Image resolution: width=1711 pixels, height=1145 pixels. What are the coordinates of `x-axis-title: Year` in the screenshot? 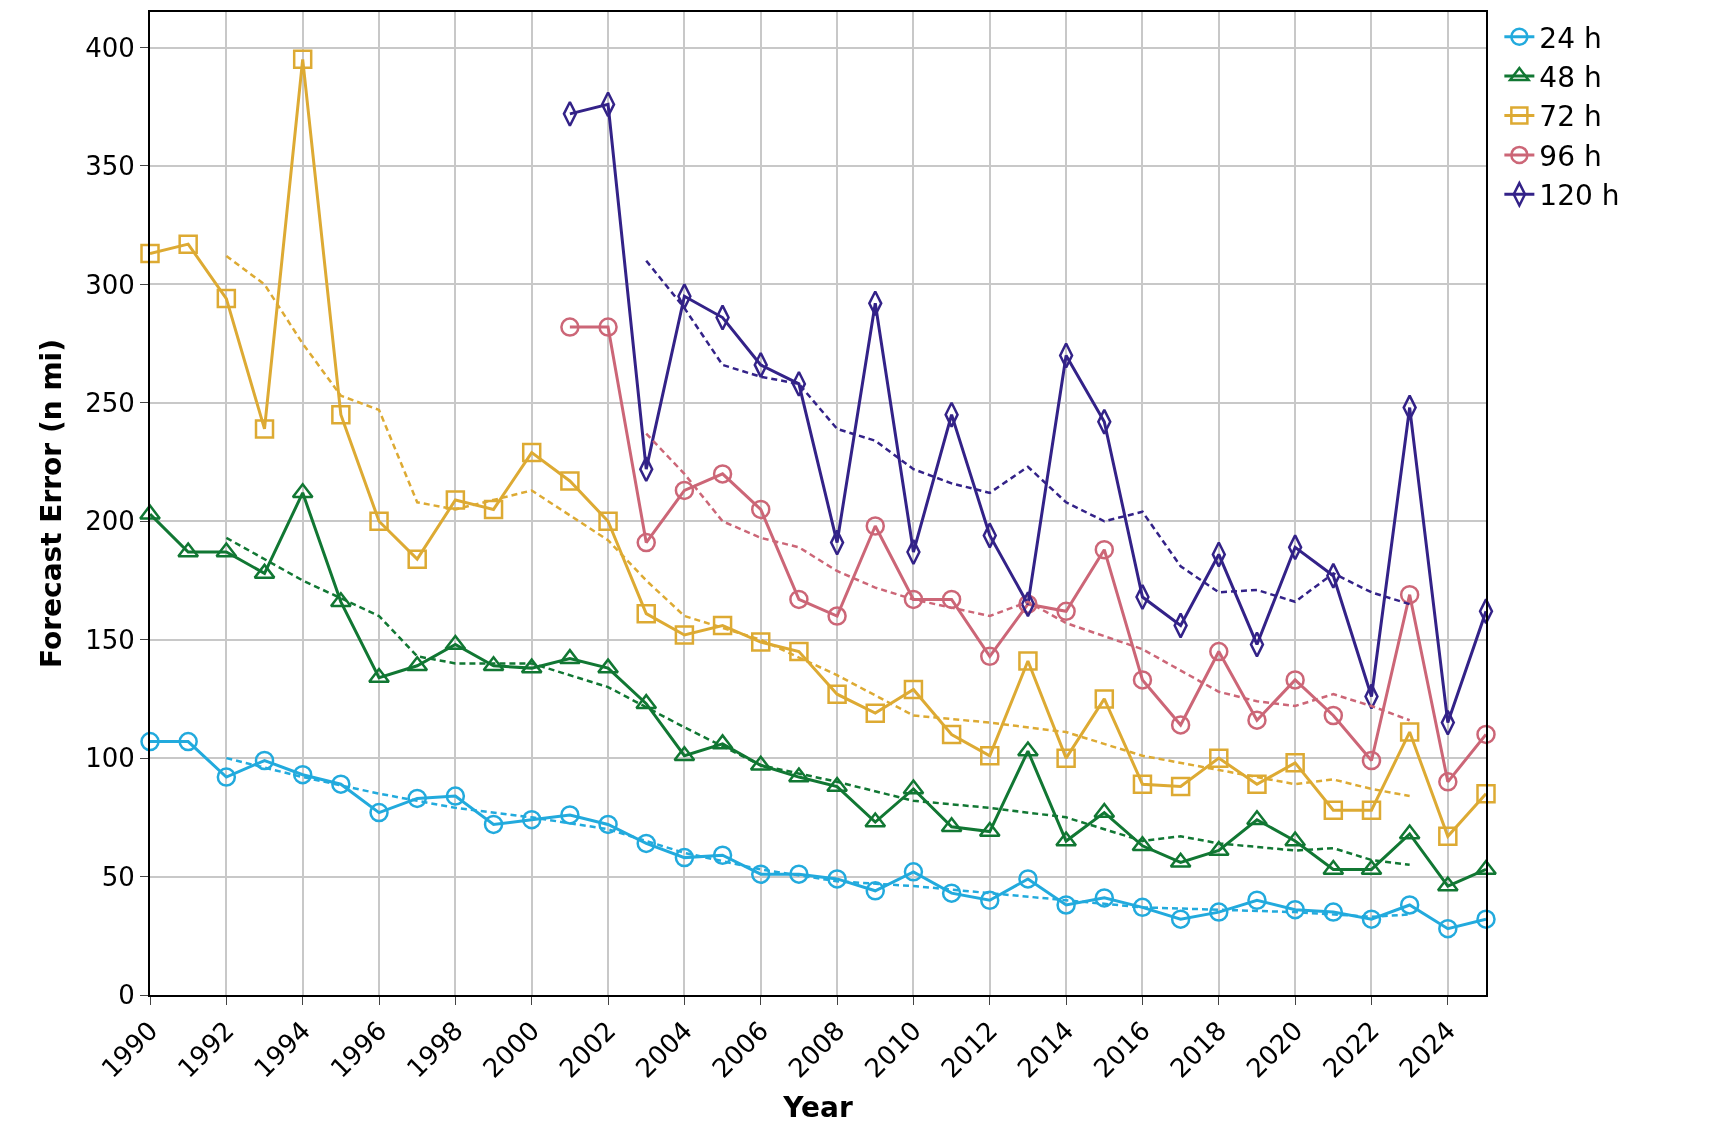 It's located at (817, 1108).